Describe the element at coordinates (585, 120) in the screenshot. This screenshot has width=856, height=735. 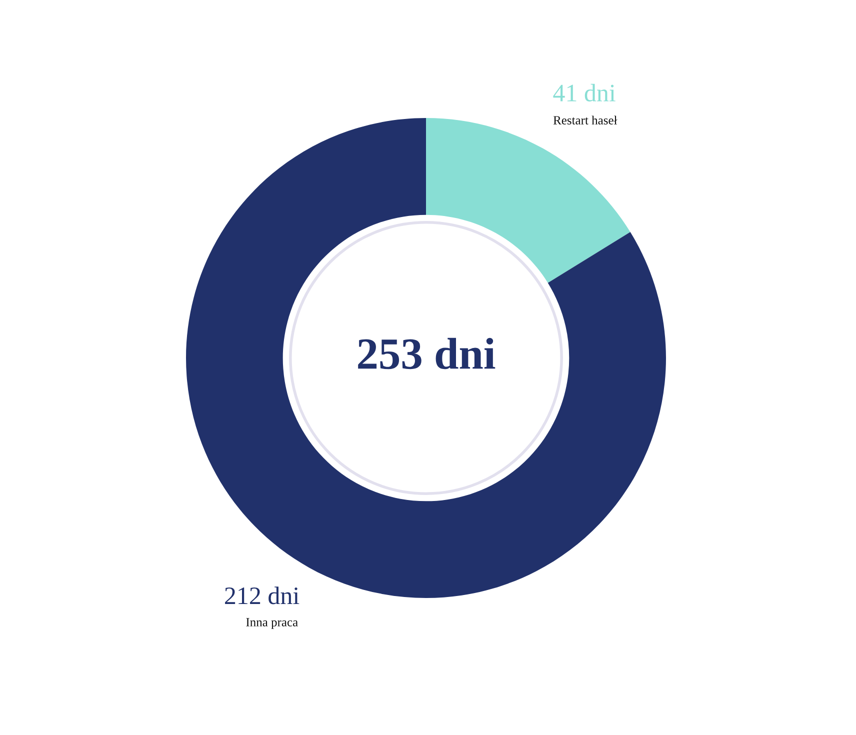
I see `slice-label: Restart haseł` at that location.